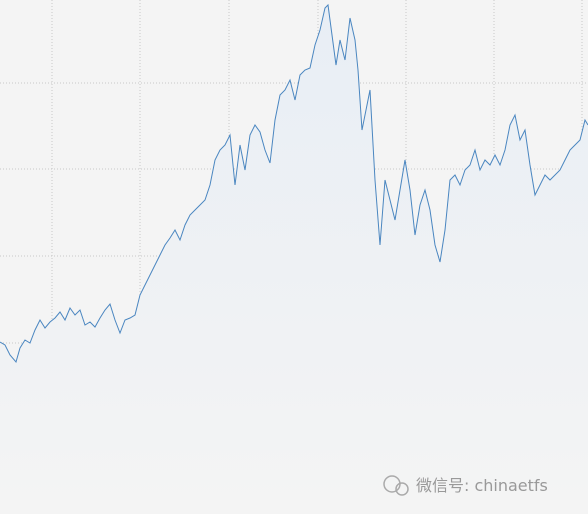 The image size is (588, 514). I want to click on watermark-group: 微信号: chinaetfs, so click(465, 485).